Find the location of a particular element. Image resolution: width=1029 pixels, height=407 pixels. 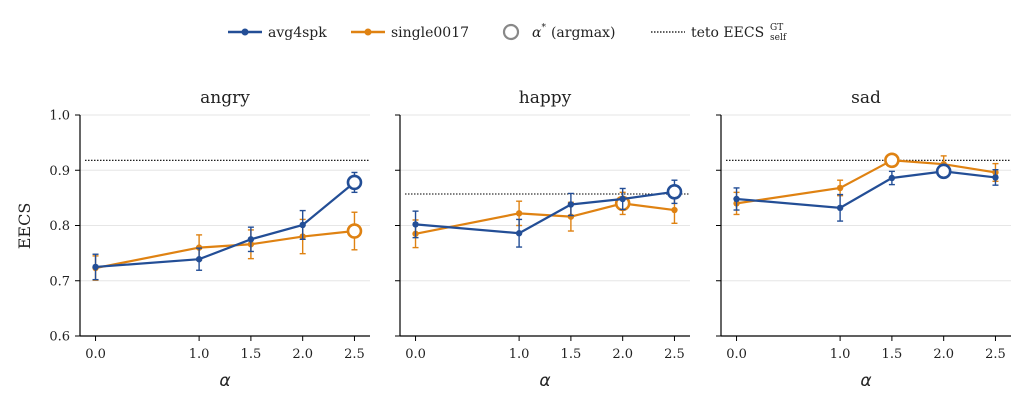

panel-title: happy is located at coordinates (545, 98).